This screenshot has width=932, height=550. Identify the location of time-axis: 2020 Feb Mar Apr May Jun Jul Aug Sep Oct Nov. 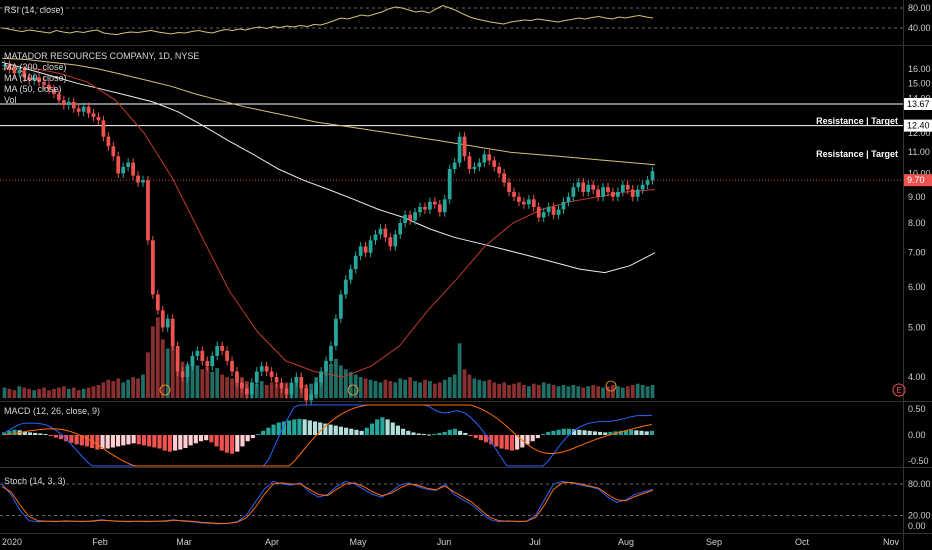
(451, 542).